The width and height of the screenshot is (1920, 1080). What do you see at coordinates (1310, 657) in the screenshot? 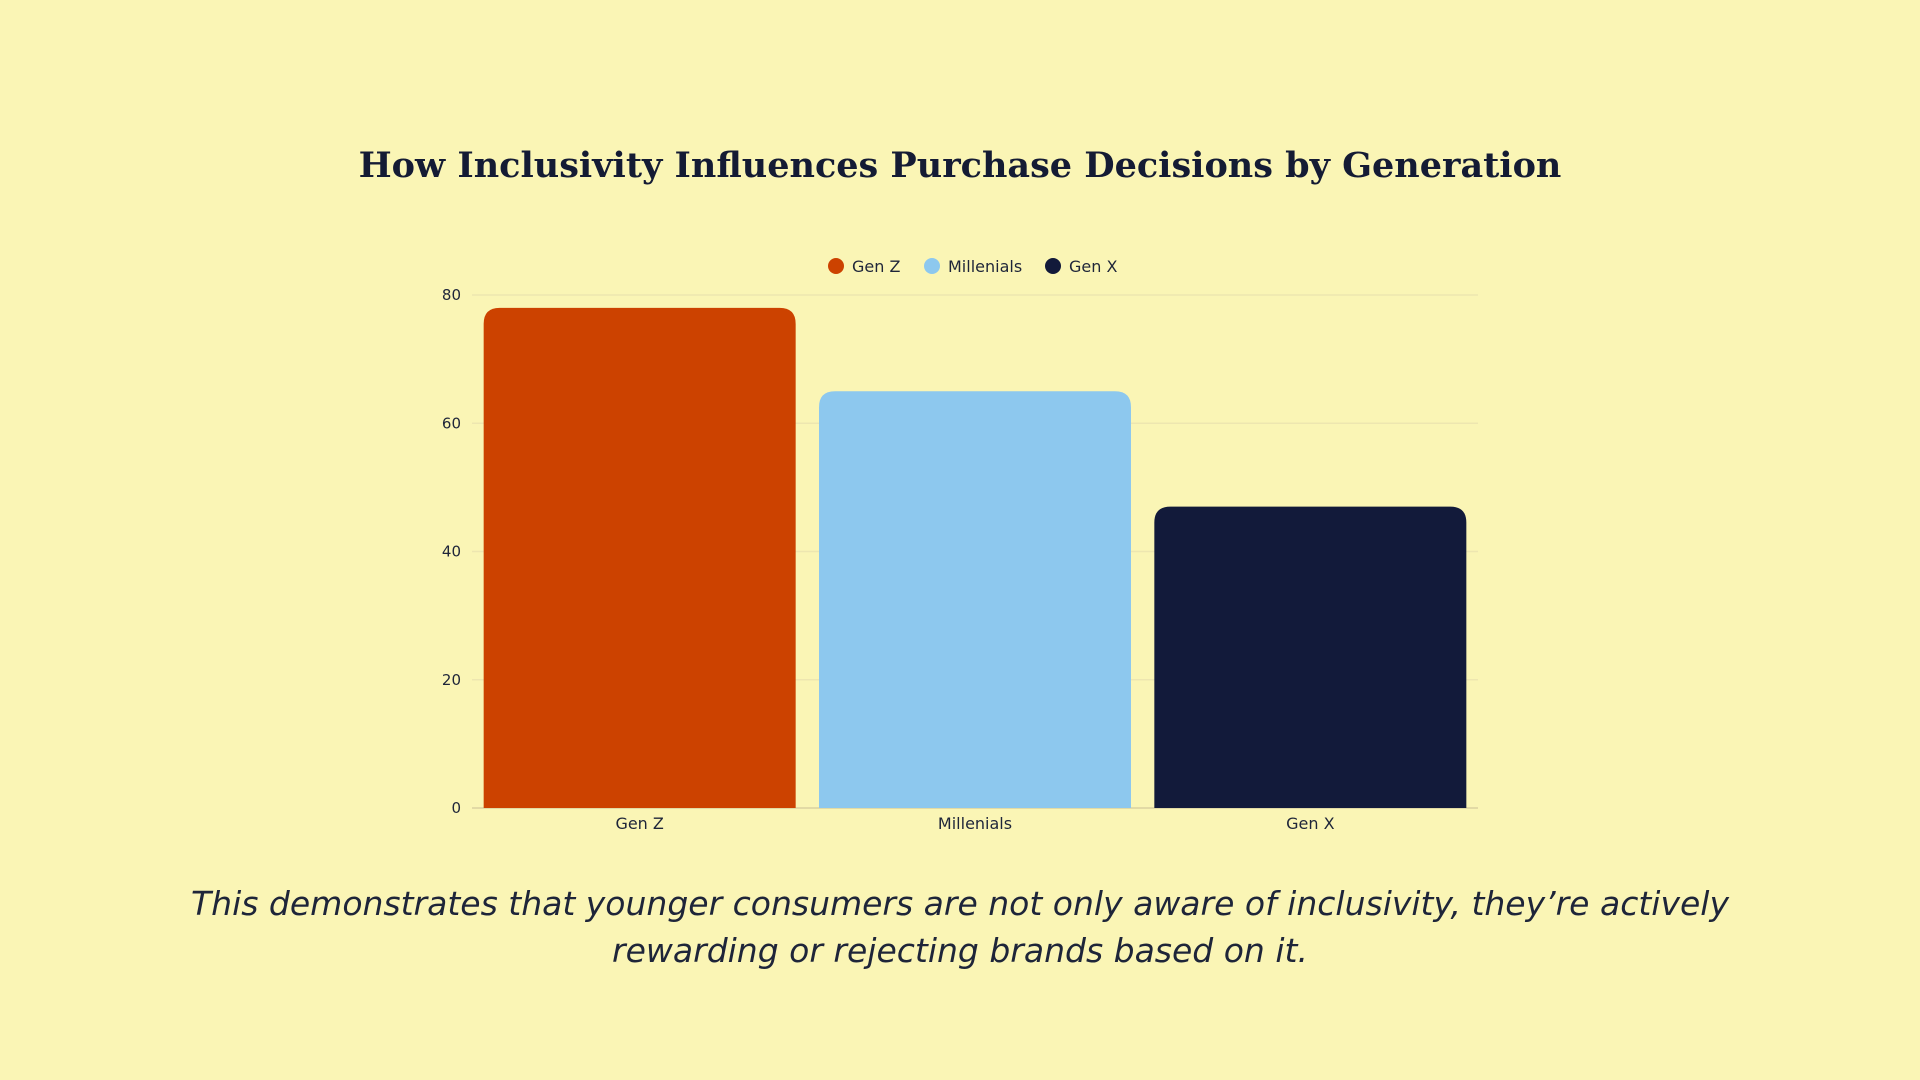
I see `bar-gen-x` at bounding box center [1310, 657].